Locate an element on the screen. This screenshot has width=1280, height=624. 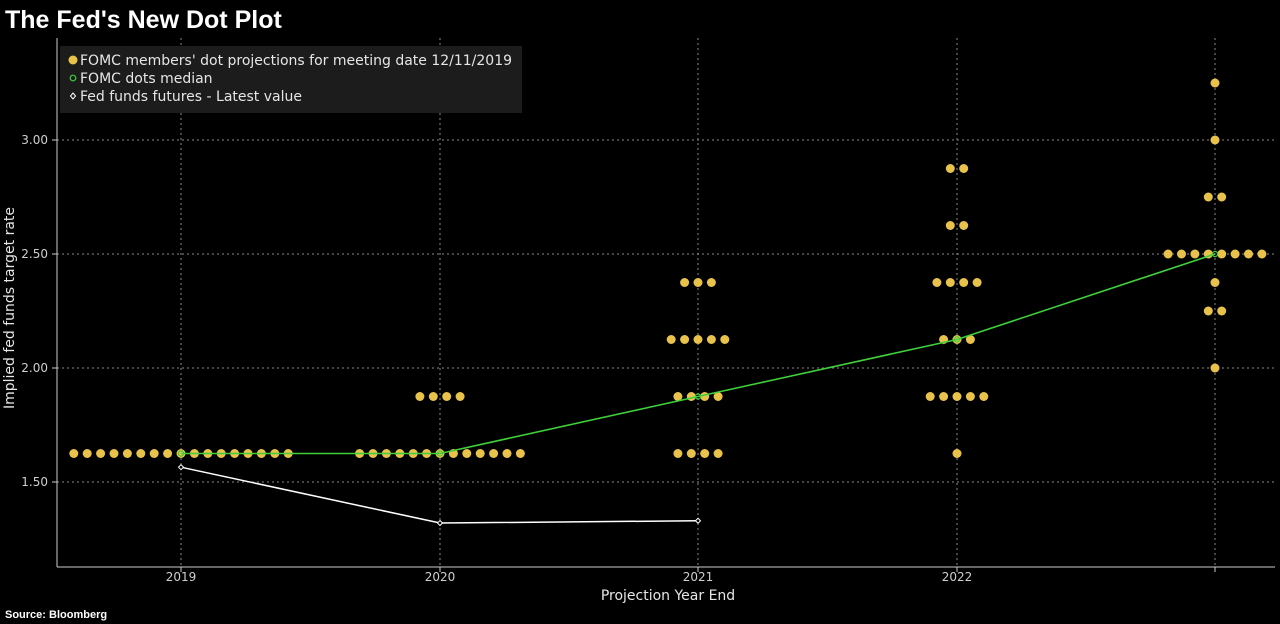
median-point-2020 is located at coordinates (440, 453).